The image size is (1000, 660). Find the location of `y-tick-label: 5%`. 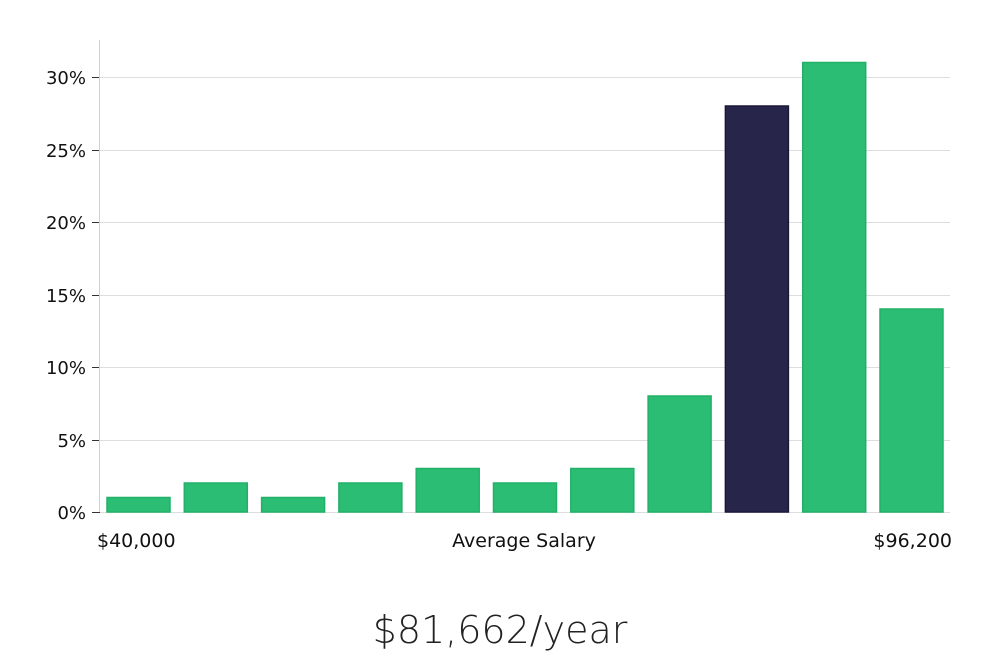

y-tick-label: 5% is located at coordinates (71, 441).